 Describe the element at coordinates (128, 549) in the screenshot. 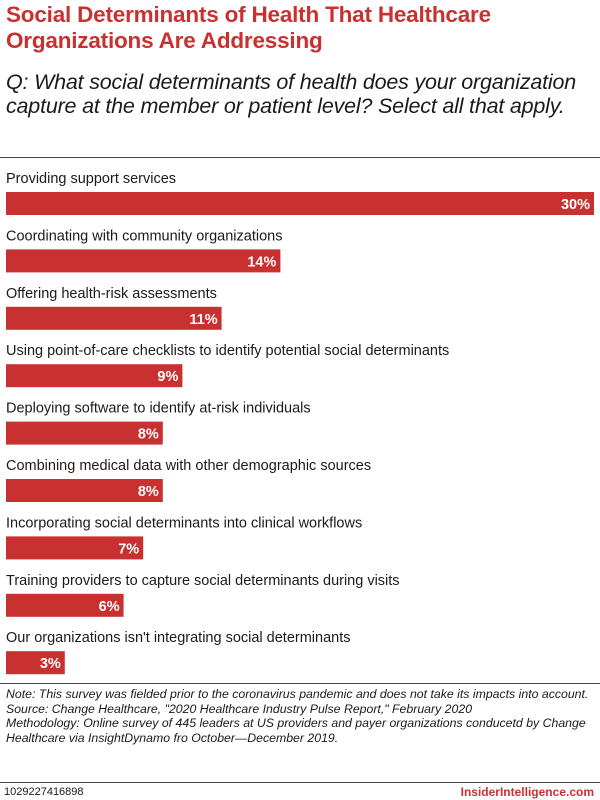

I see `value-label: 7%` at that location.